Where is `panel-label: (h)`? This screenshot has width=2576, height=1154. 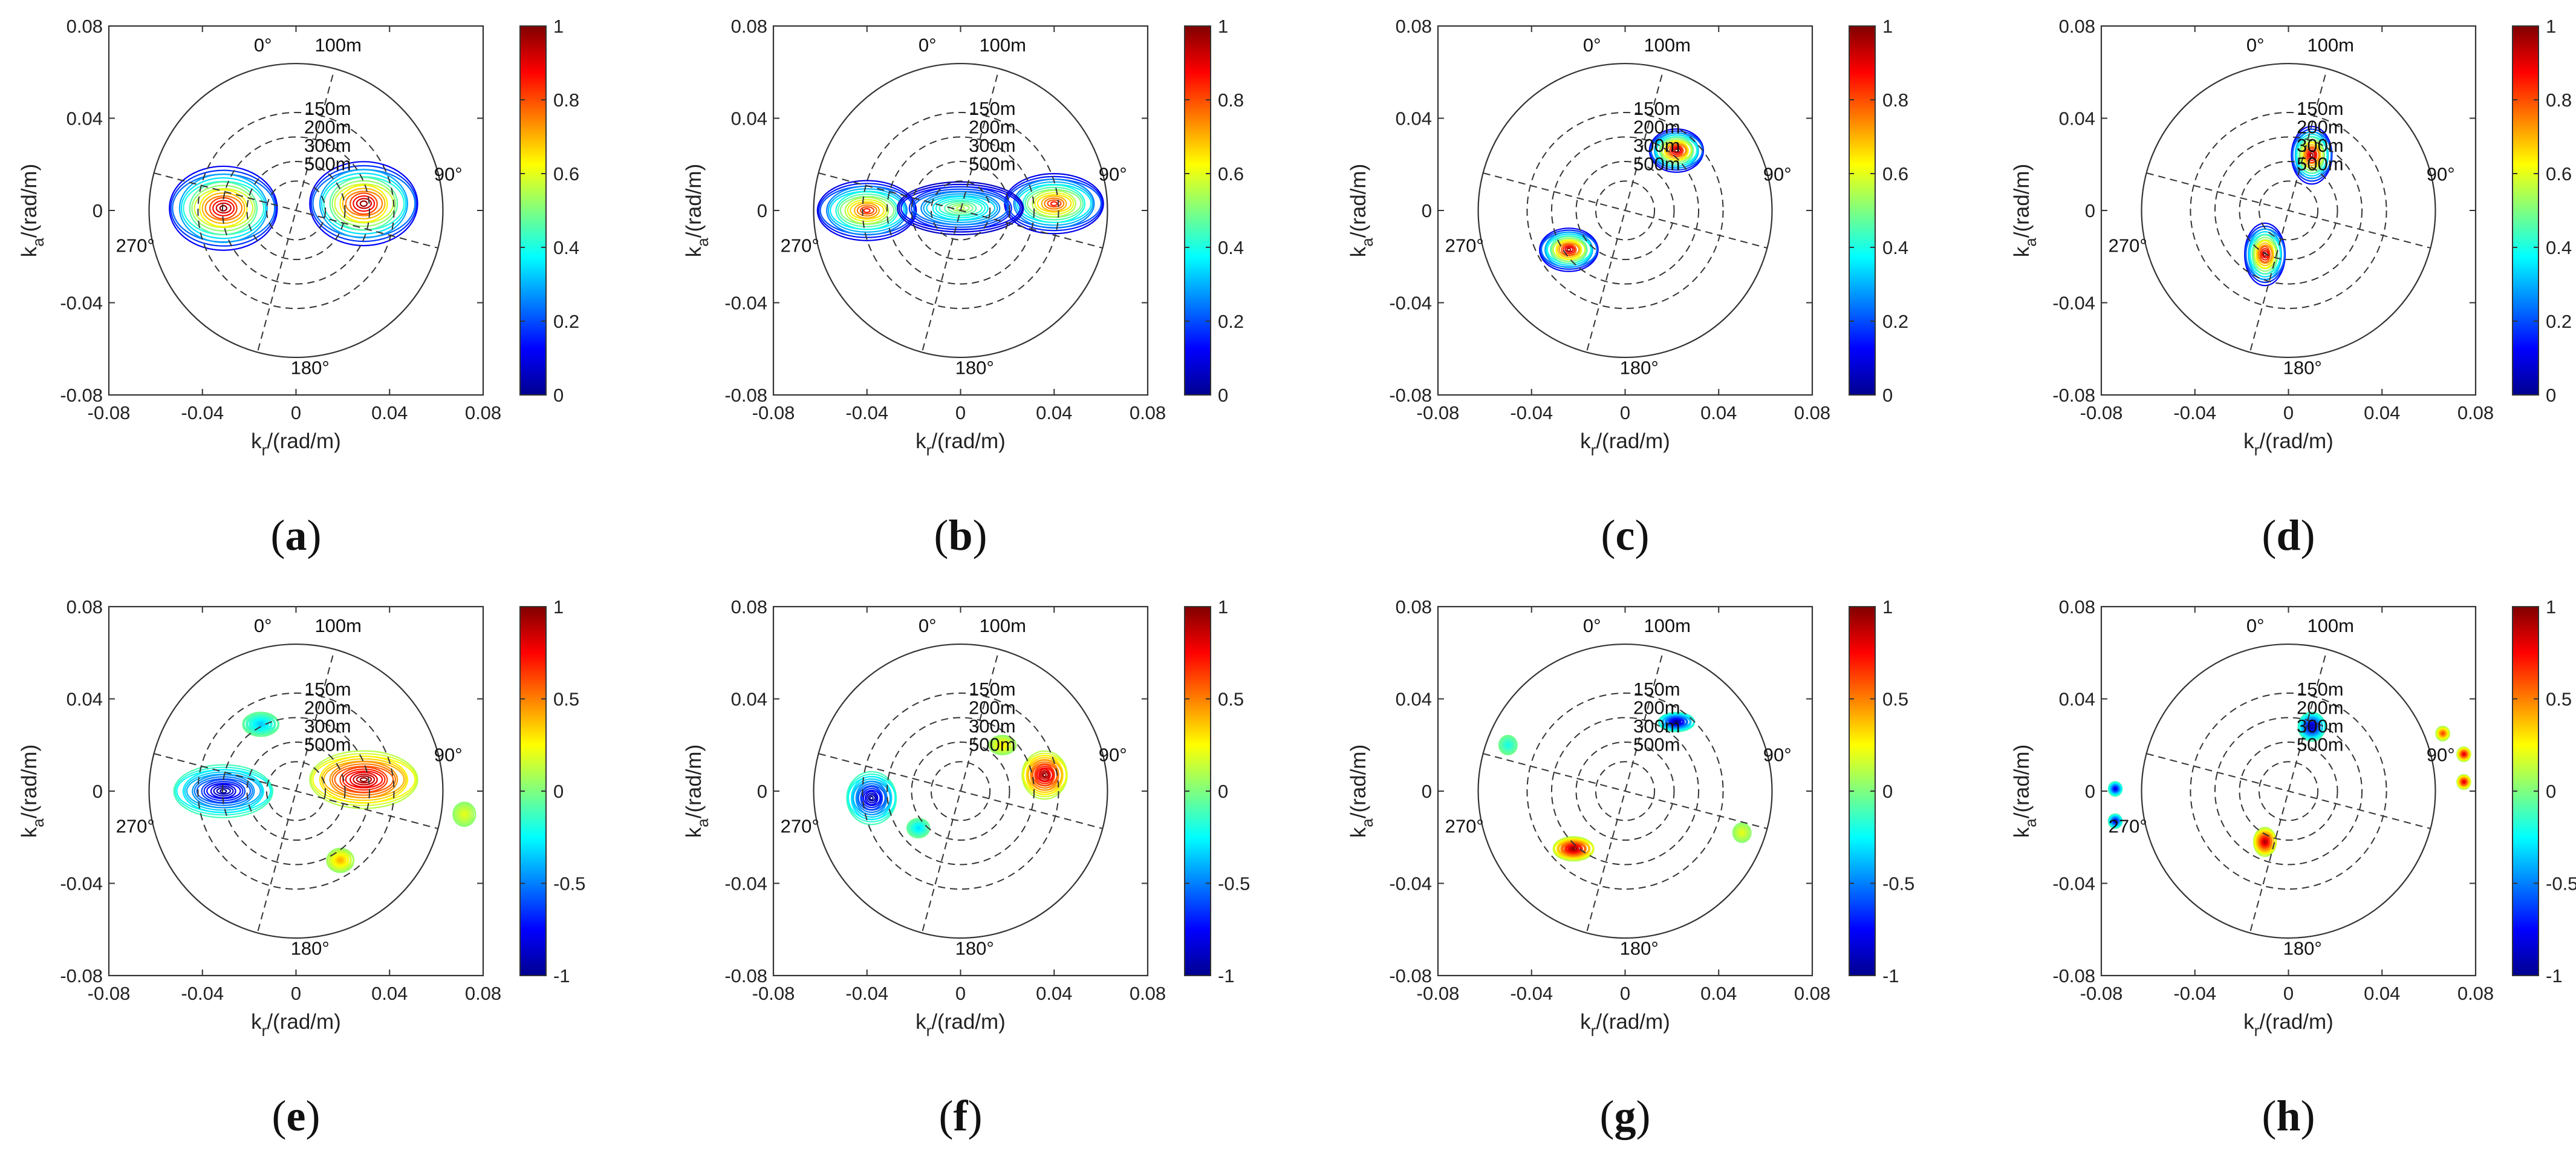
panel-label: (h) is located at coordinates (2289, 1116).